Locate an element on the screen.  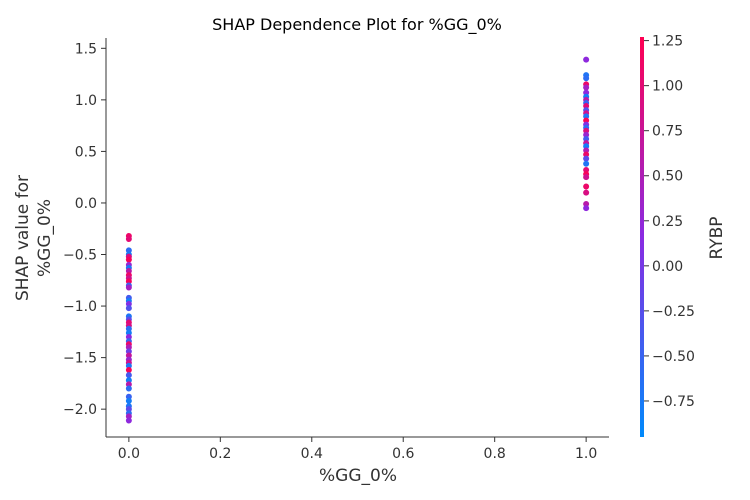
y-tick-label: 0.5 is located at coordinates (86, 152).